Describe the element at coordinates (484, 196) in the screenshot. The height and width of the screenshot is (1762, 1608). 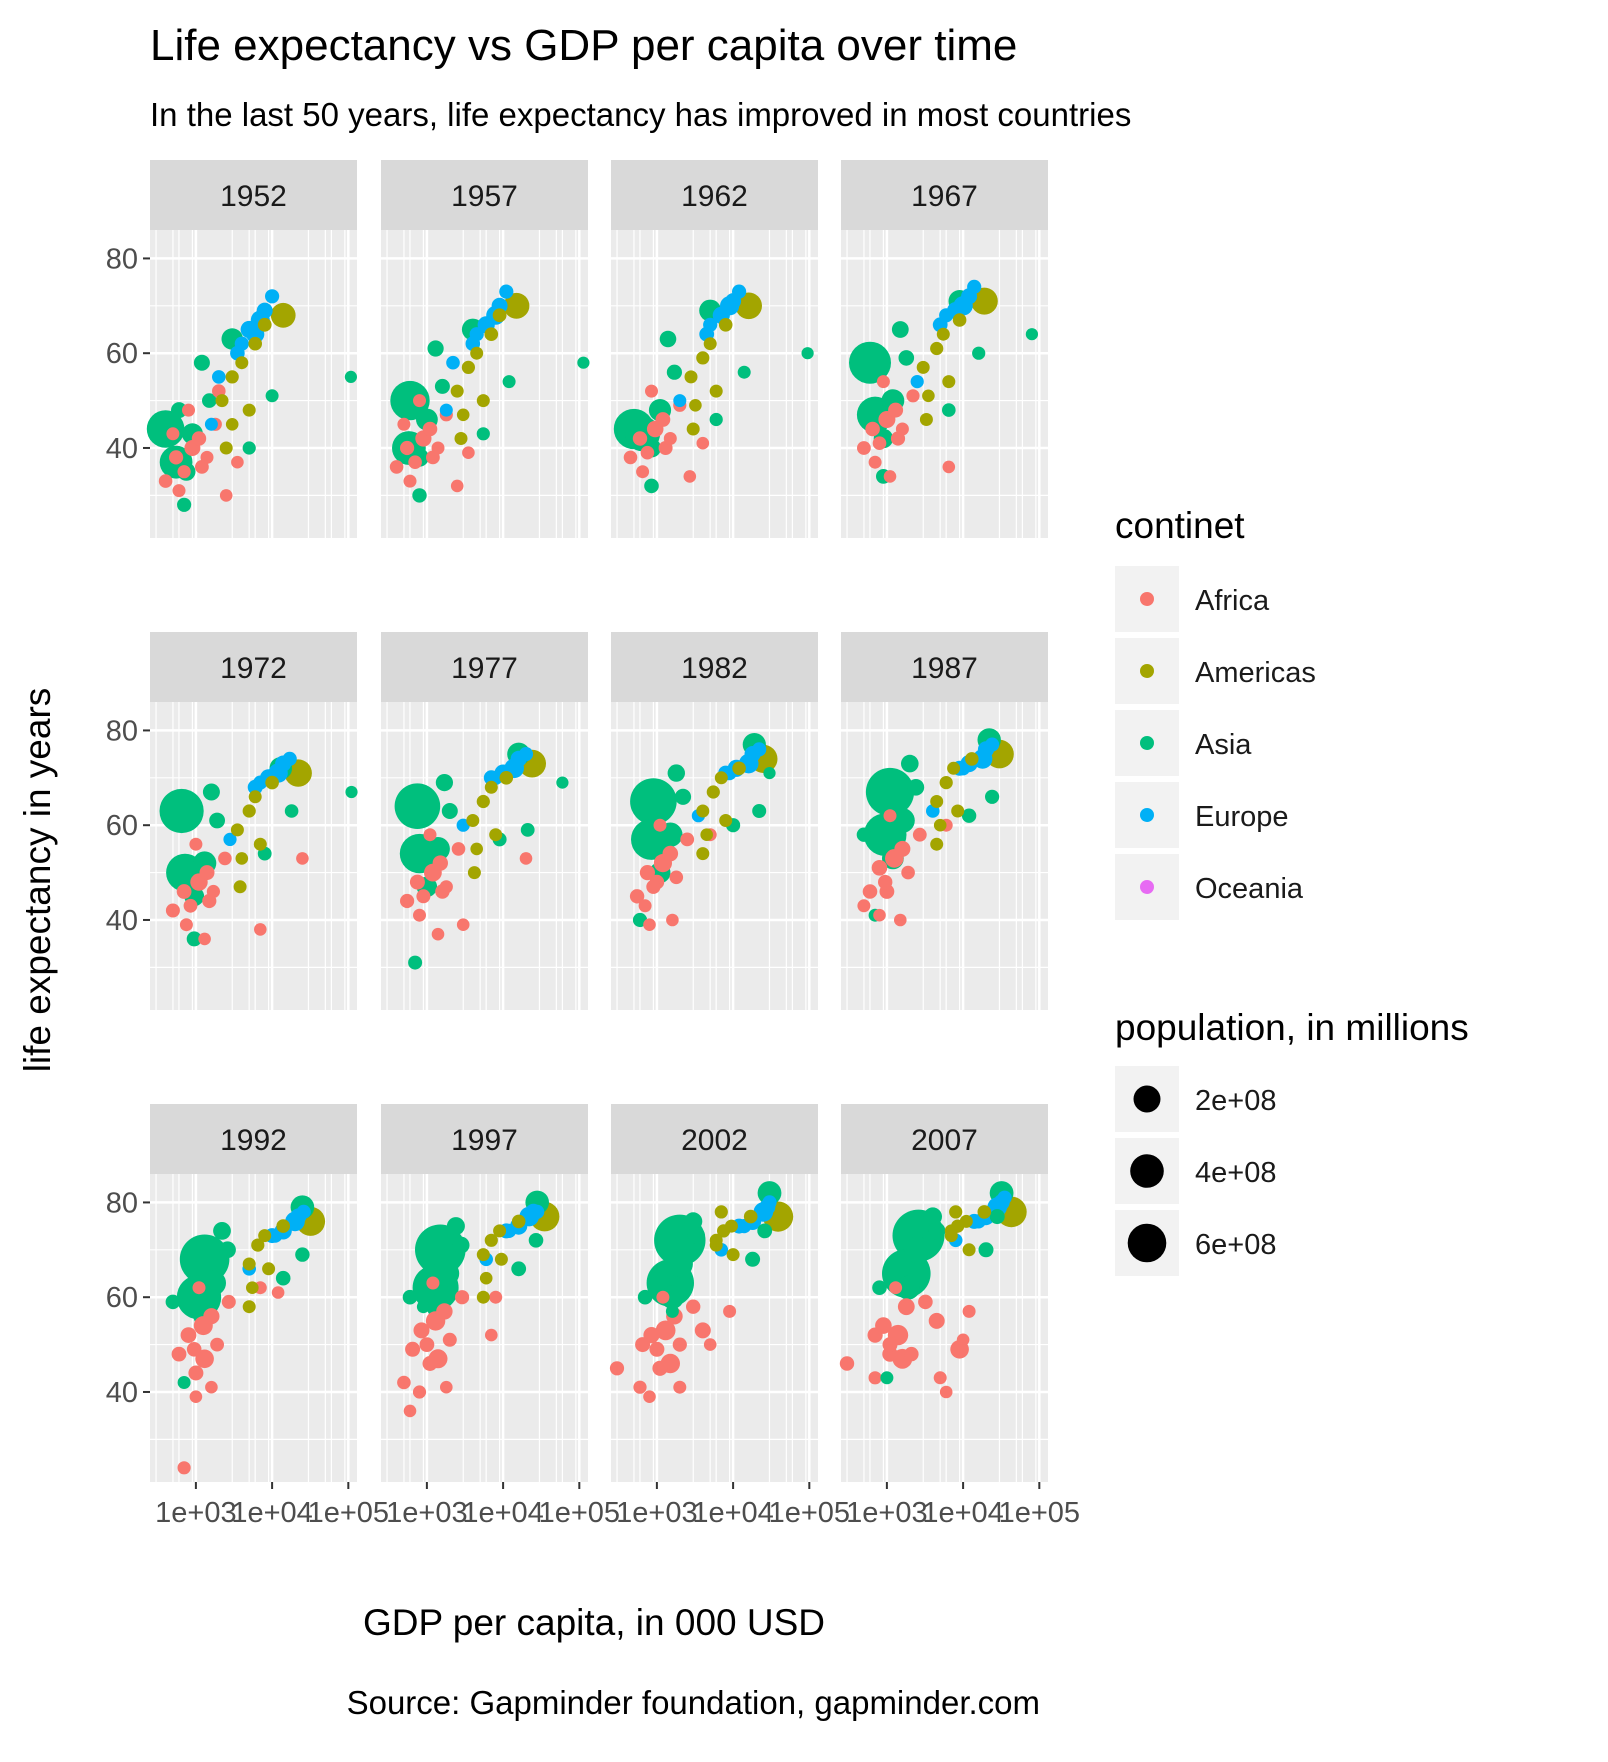
I see `facet-strip-label: 1957` at that location.